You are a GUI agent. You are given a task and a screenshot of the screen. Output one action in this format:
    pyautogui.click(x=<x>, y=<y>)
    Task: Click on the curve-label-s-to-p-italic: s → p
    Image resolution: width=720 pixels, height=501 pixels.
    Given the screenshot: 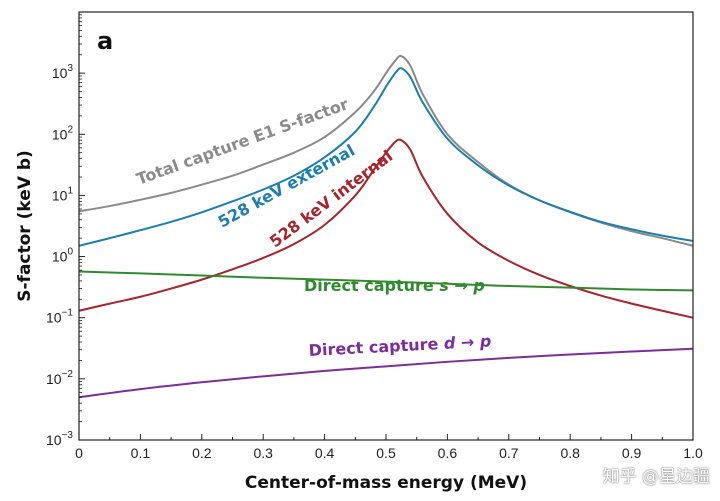 What is the action you would take?
    pyautogui.click(x=462, y=285)
    